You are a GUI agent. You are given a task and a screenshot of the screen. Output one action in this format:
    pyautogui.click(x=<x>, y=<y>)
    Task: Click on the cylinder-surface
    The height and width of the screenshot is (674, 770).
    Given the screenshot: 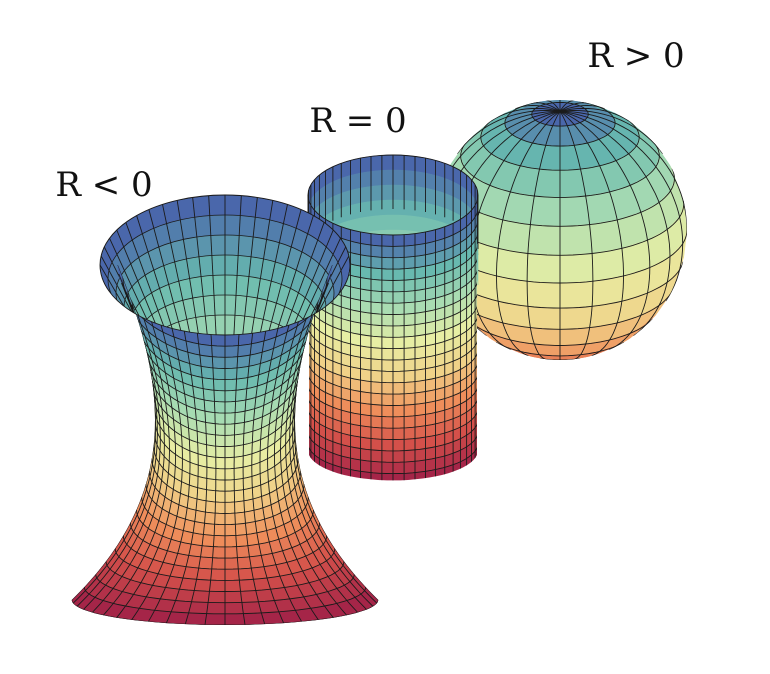 What is the action you would take?
    pyautogui.click(x=393, y=317)
    